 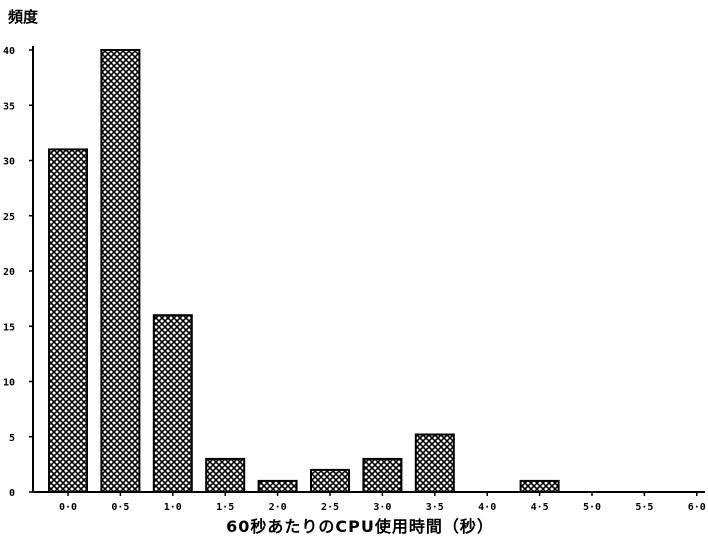 I want to click on x-tick-label: 1·5, so click(x=225, y=507).